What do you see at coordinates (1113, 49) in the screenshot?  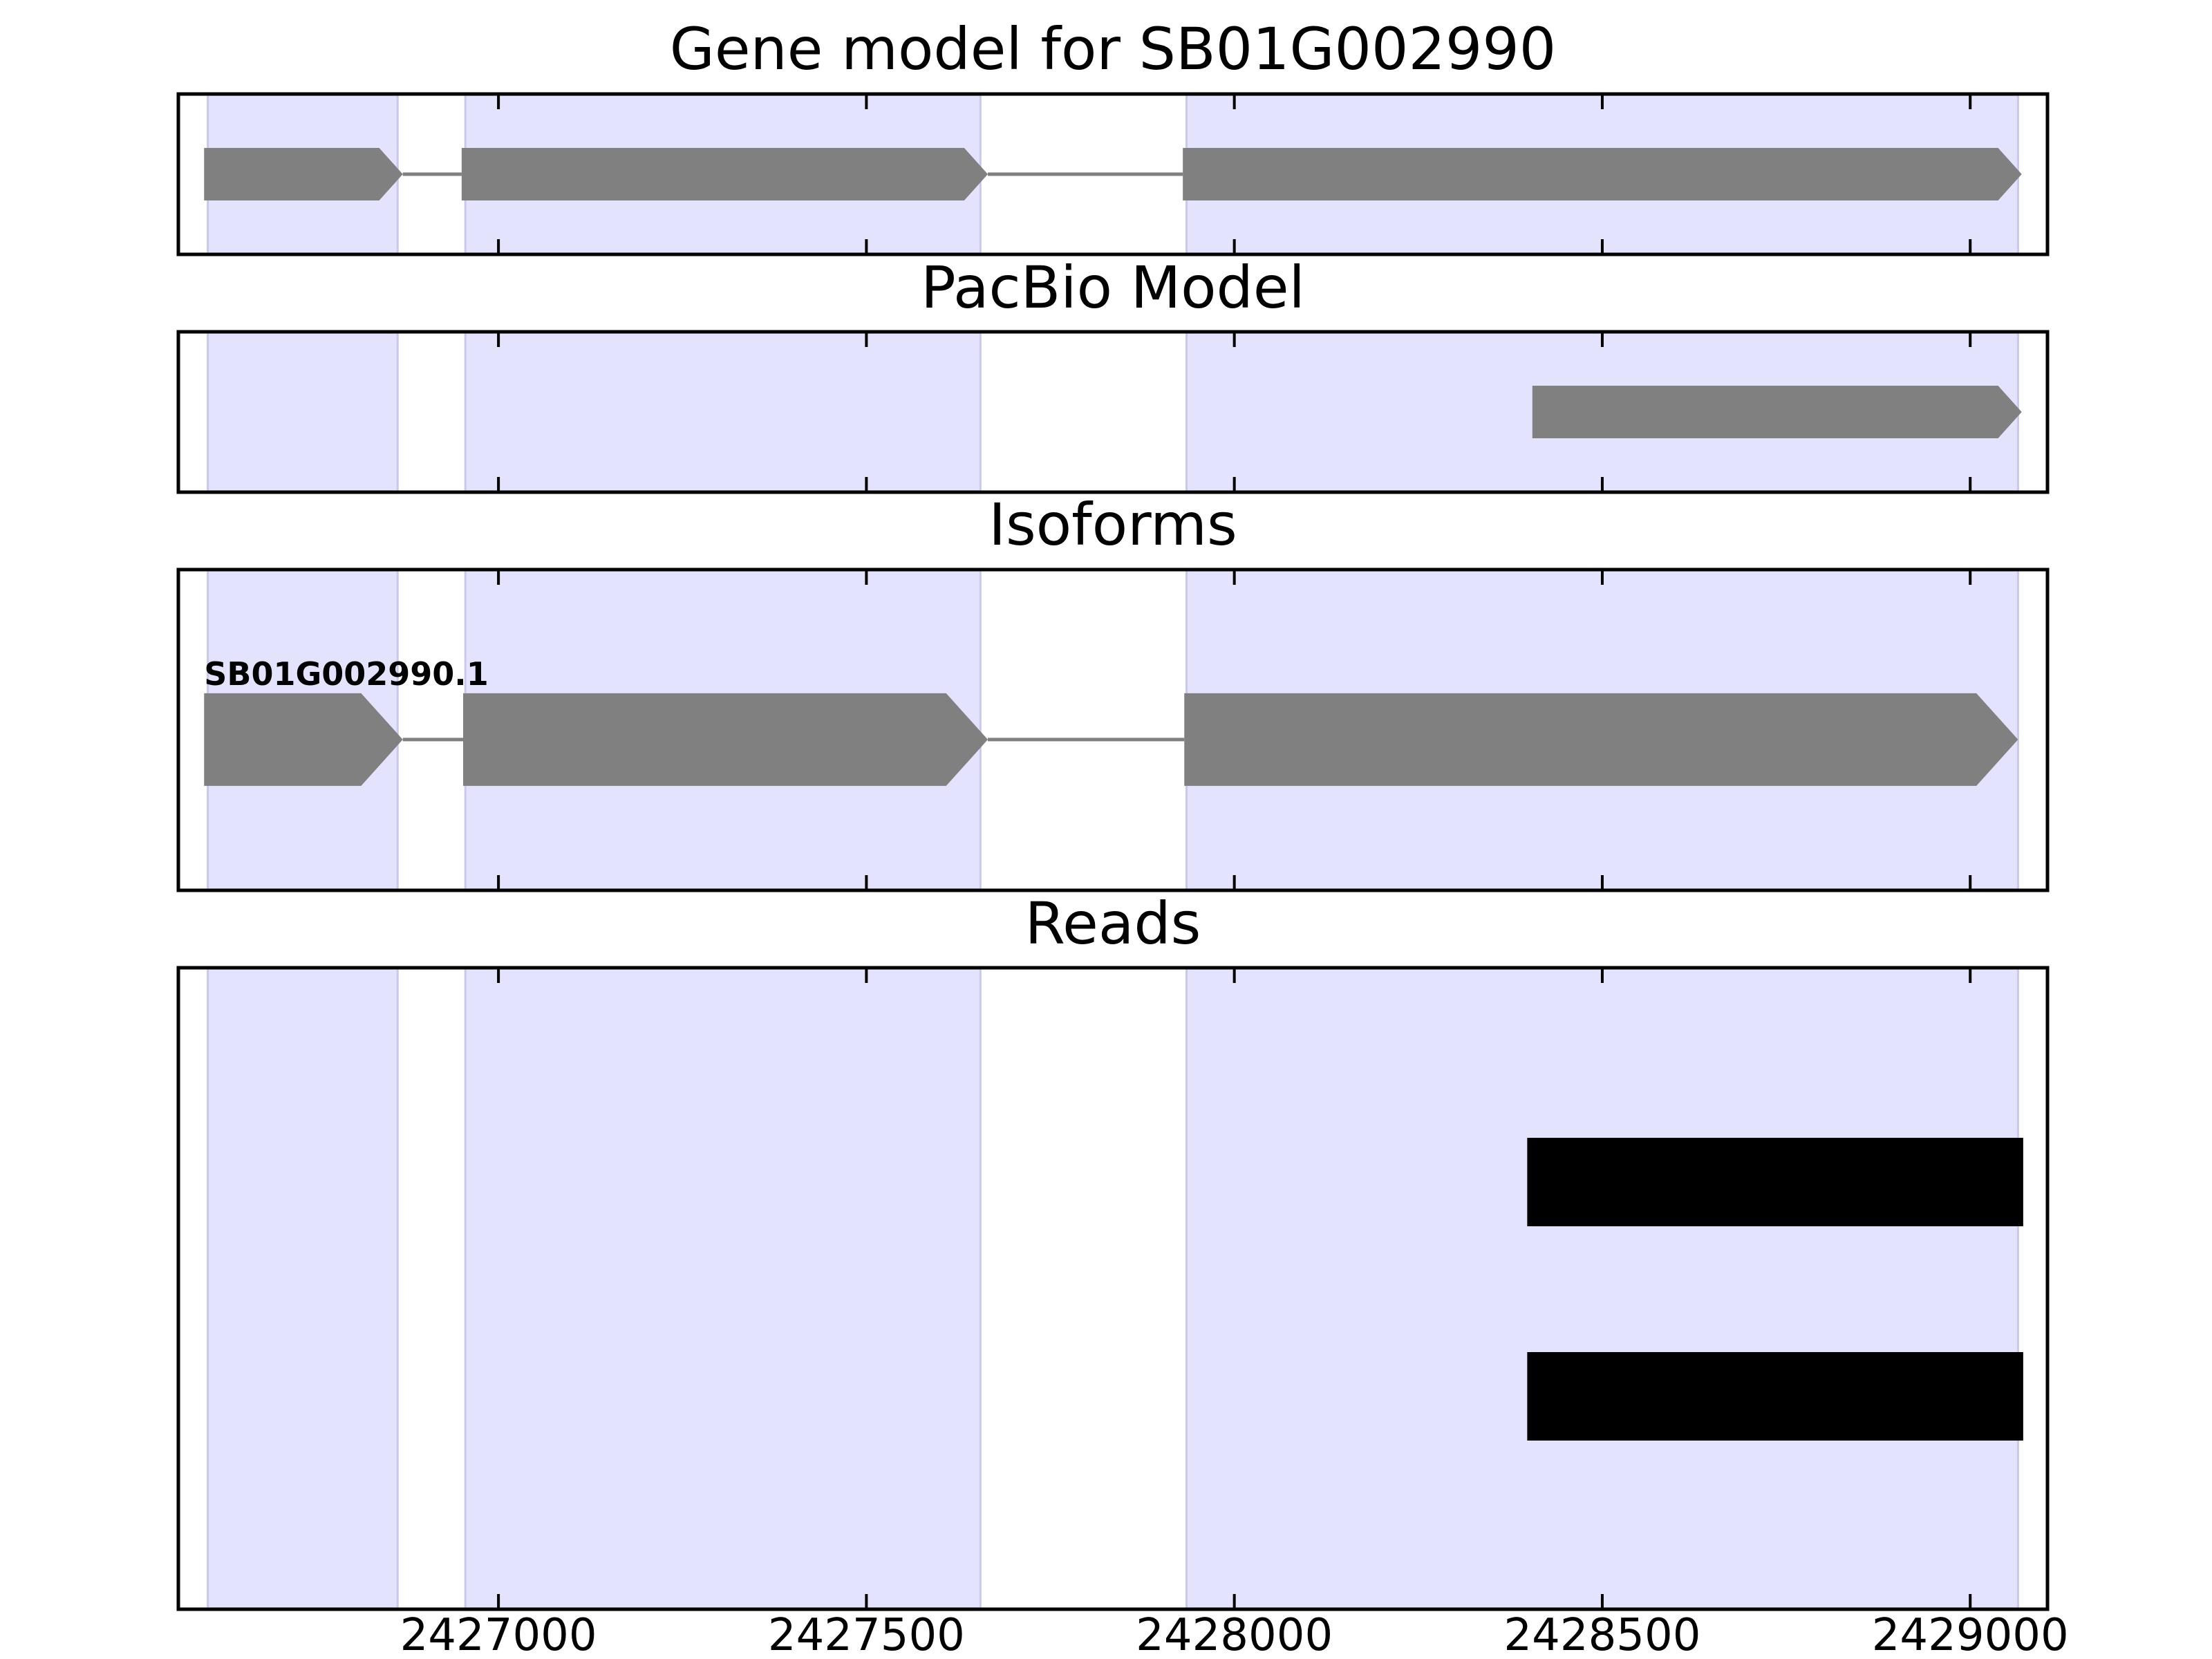 I see `panel-title-gene-model: Gene model for SB01G002990` at bounding box center [1113, 49].